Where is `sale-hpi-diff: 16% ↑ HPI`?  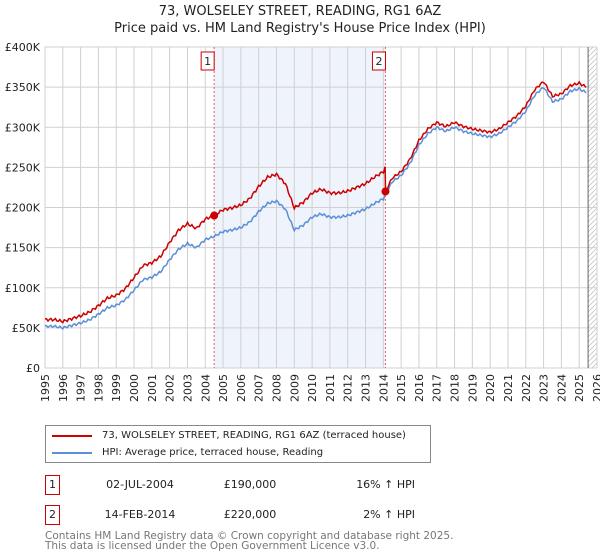 sale-hpi-diff: 16% ↑ HPI is located at coordinates (385, 484).